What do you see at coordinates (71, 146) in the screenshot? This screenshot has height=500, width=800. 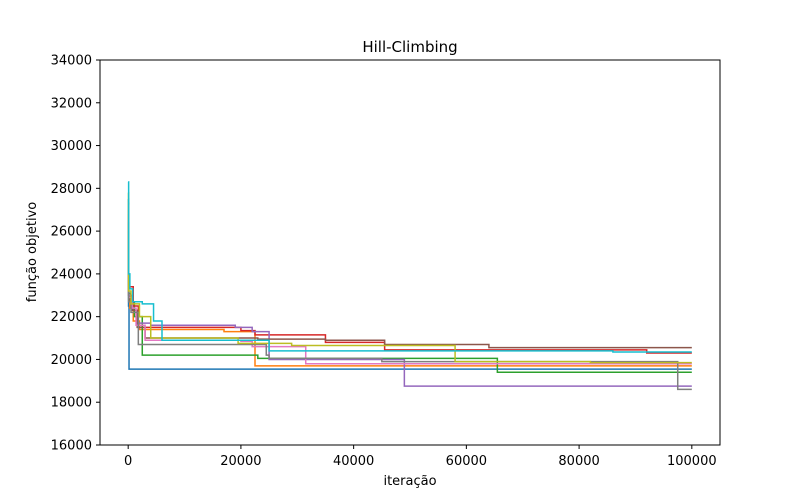 I see `y-tick-label: 30000` at bounding box center [71, 146].